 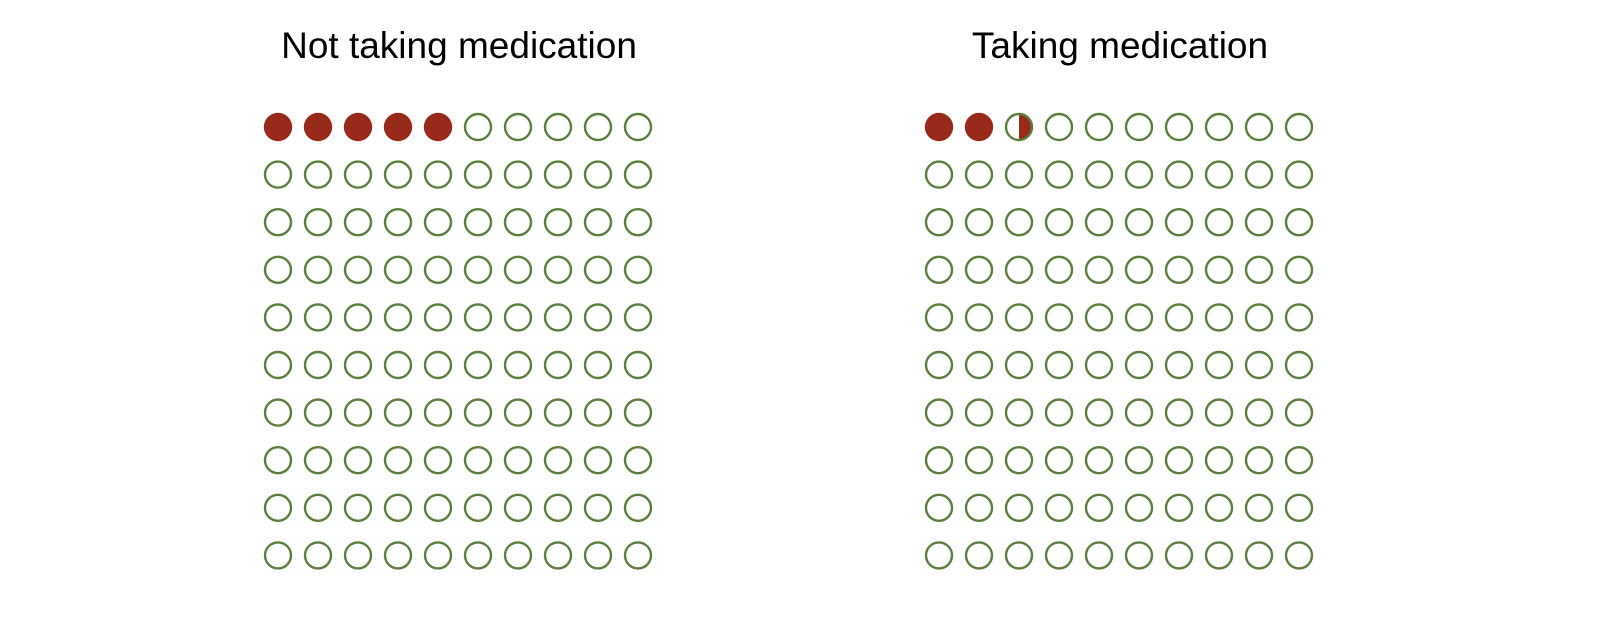 What do you see at coordinates (979, 127) in the screenshot?
I see `icon-affected-circle` at bounding box center [979, 127].